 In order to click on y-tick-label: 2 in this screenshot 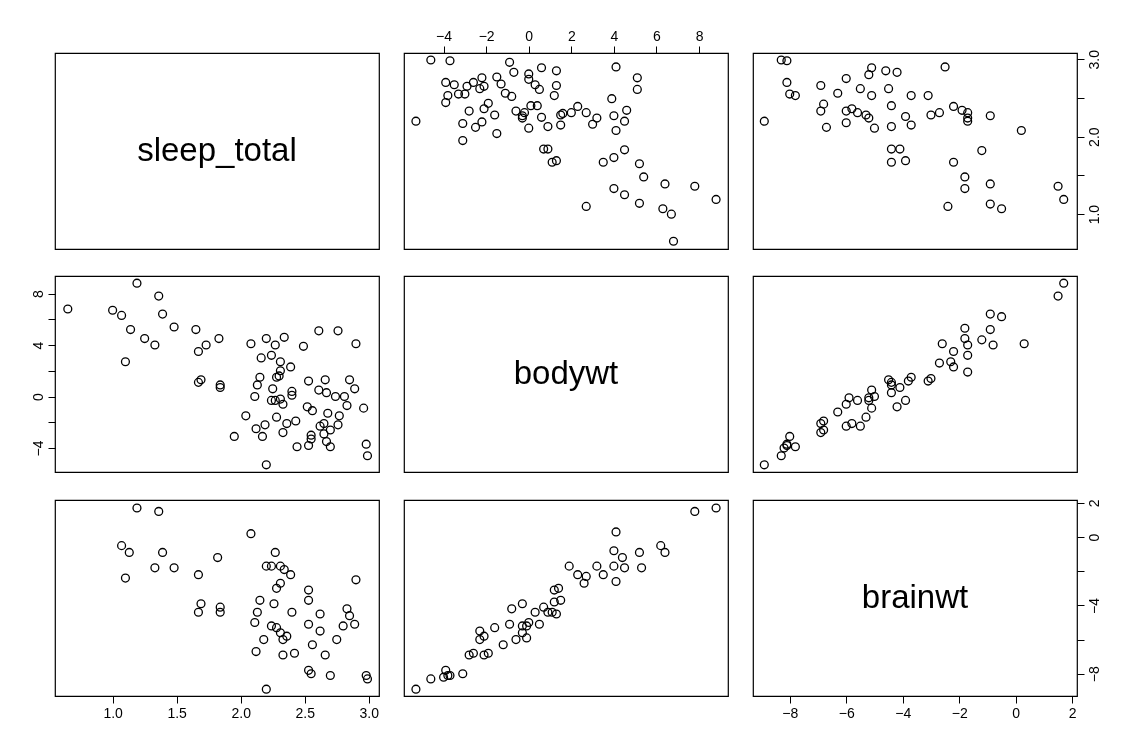, I will do `click(1093, 503)`.